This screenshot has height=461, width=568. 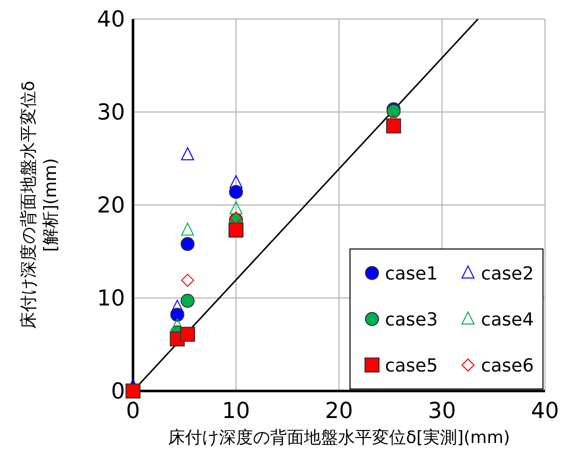 What do you see at coordinates (111, 206) in the screenshot?
I see `y-tick-label: 20` at bounding box center [111, 206].